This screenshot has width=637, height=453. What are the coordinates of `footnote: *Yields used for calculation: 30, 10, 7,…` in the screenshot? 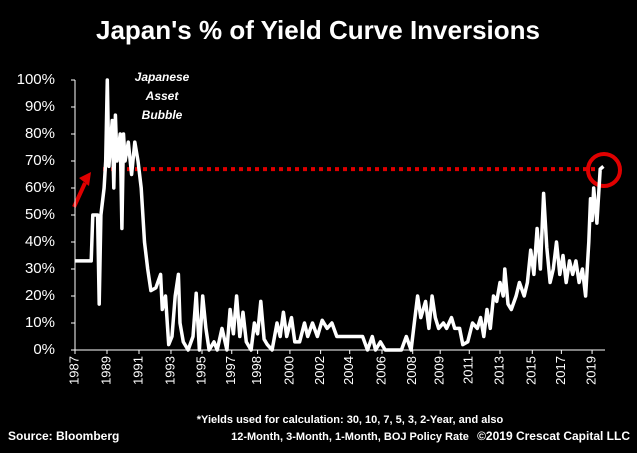 It's located at (350, 420).